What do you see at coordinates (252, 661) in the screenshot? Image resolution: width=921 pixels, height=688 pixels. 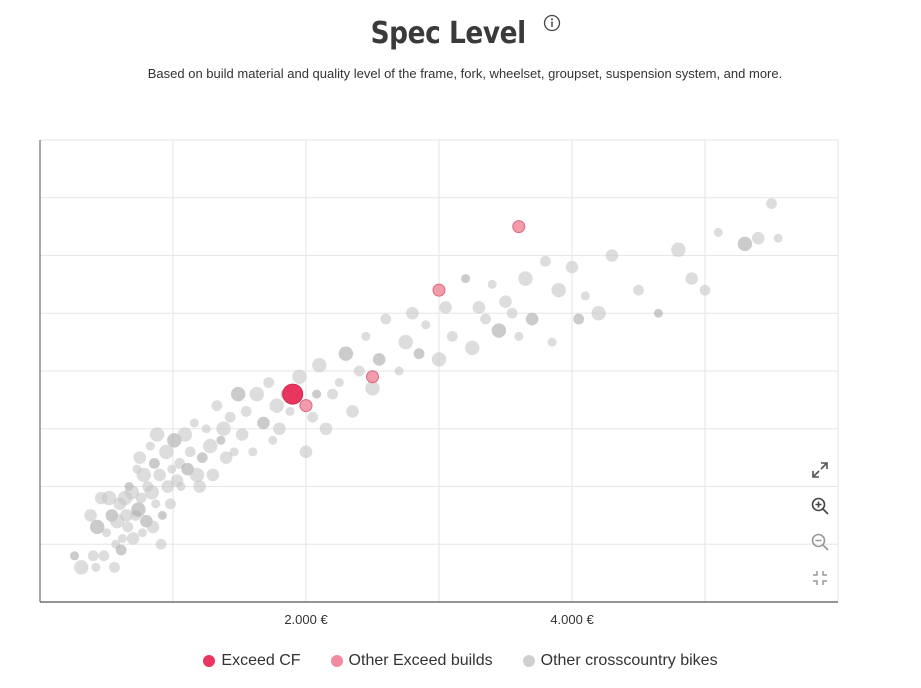 I see `legend-item-exceed-cf: Exceed CF` at bounding box center [252, 661].